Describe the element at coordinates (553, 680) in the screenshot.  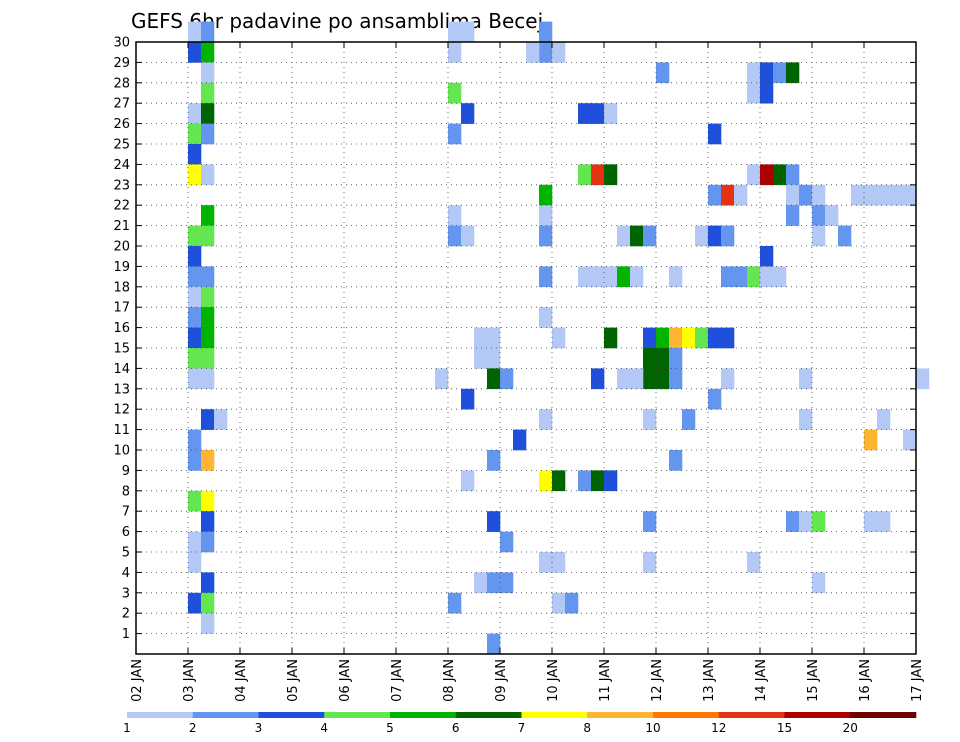
I see `x-tick-label: 10 JAN` at that location.